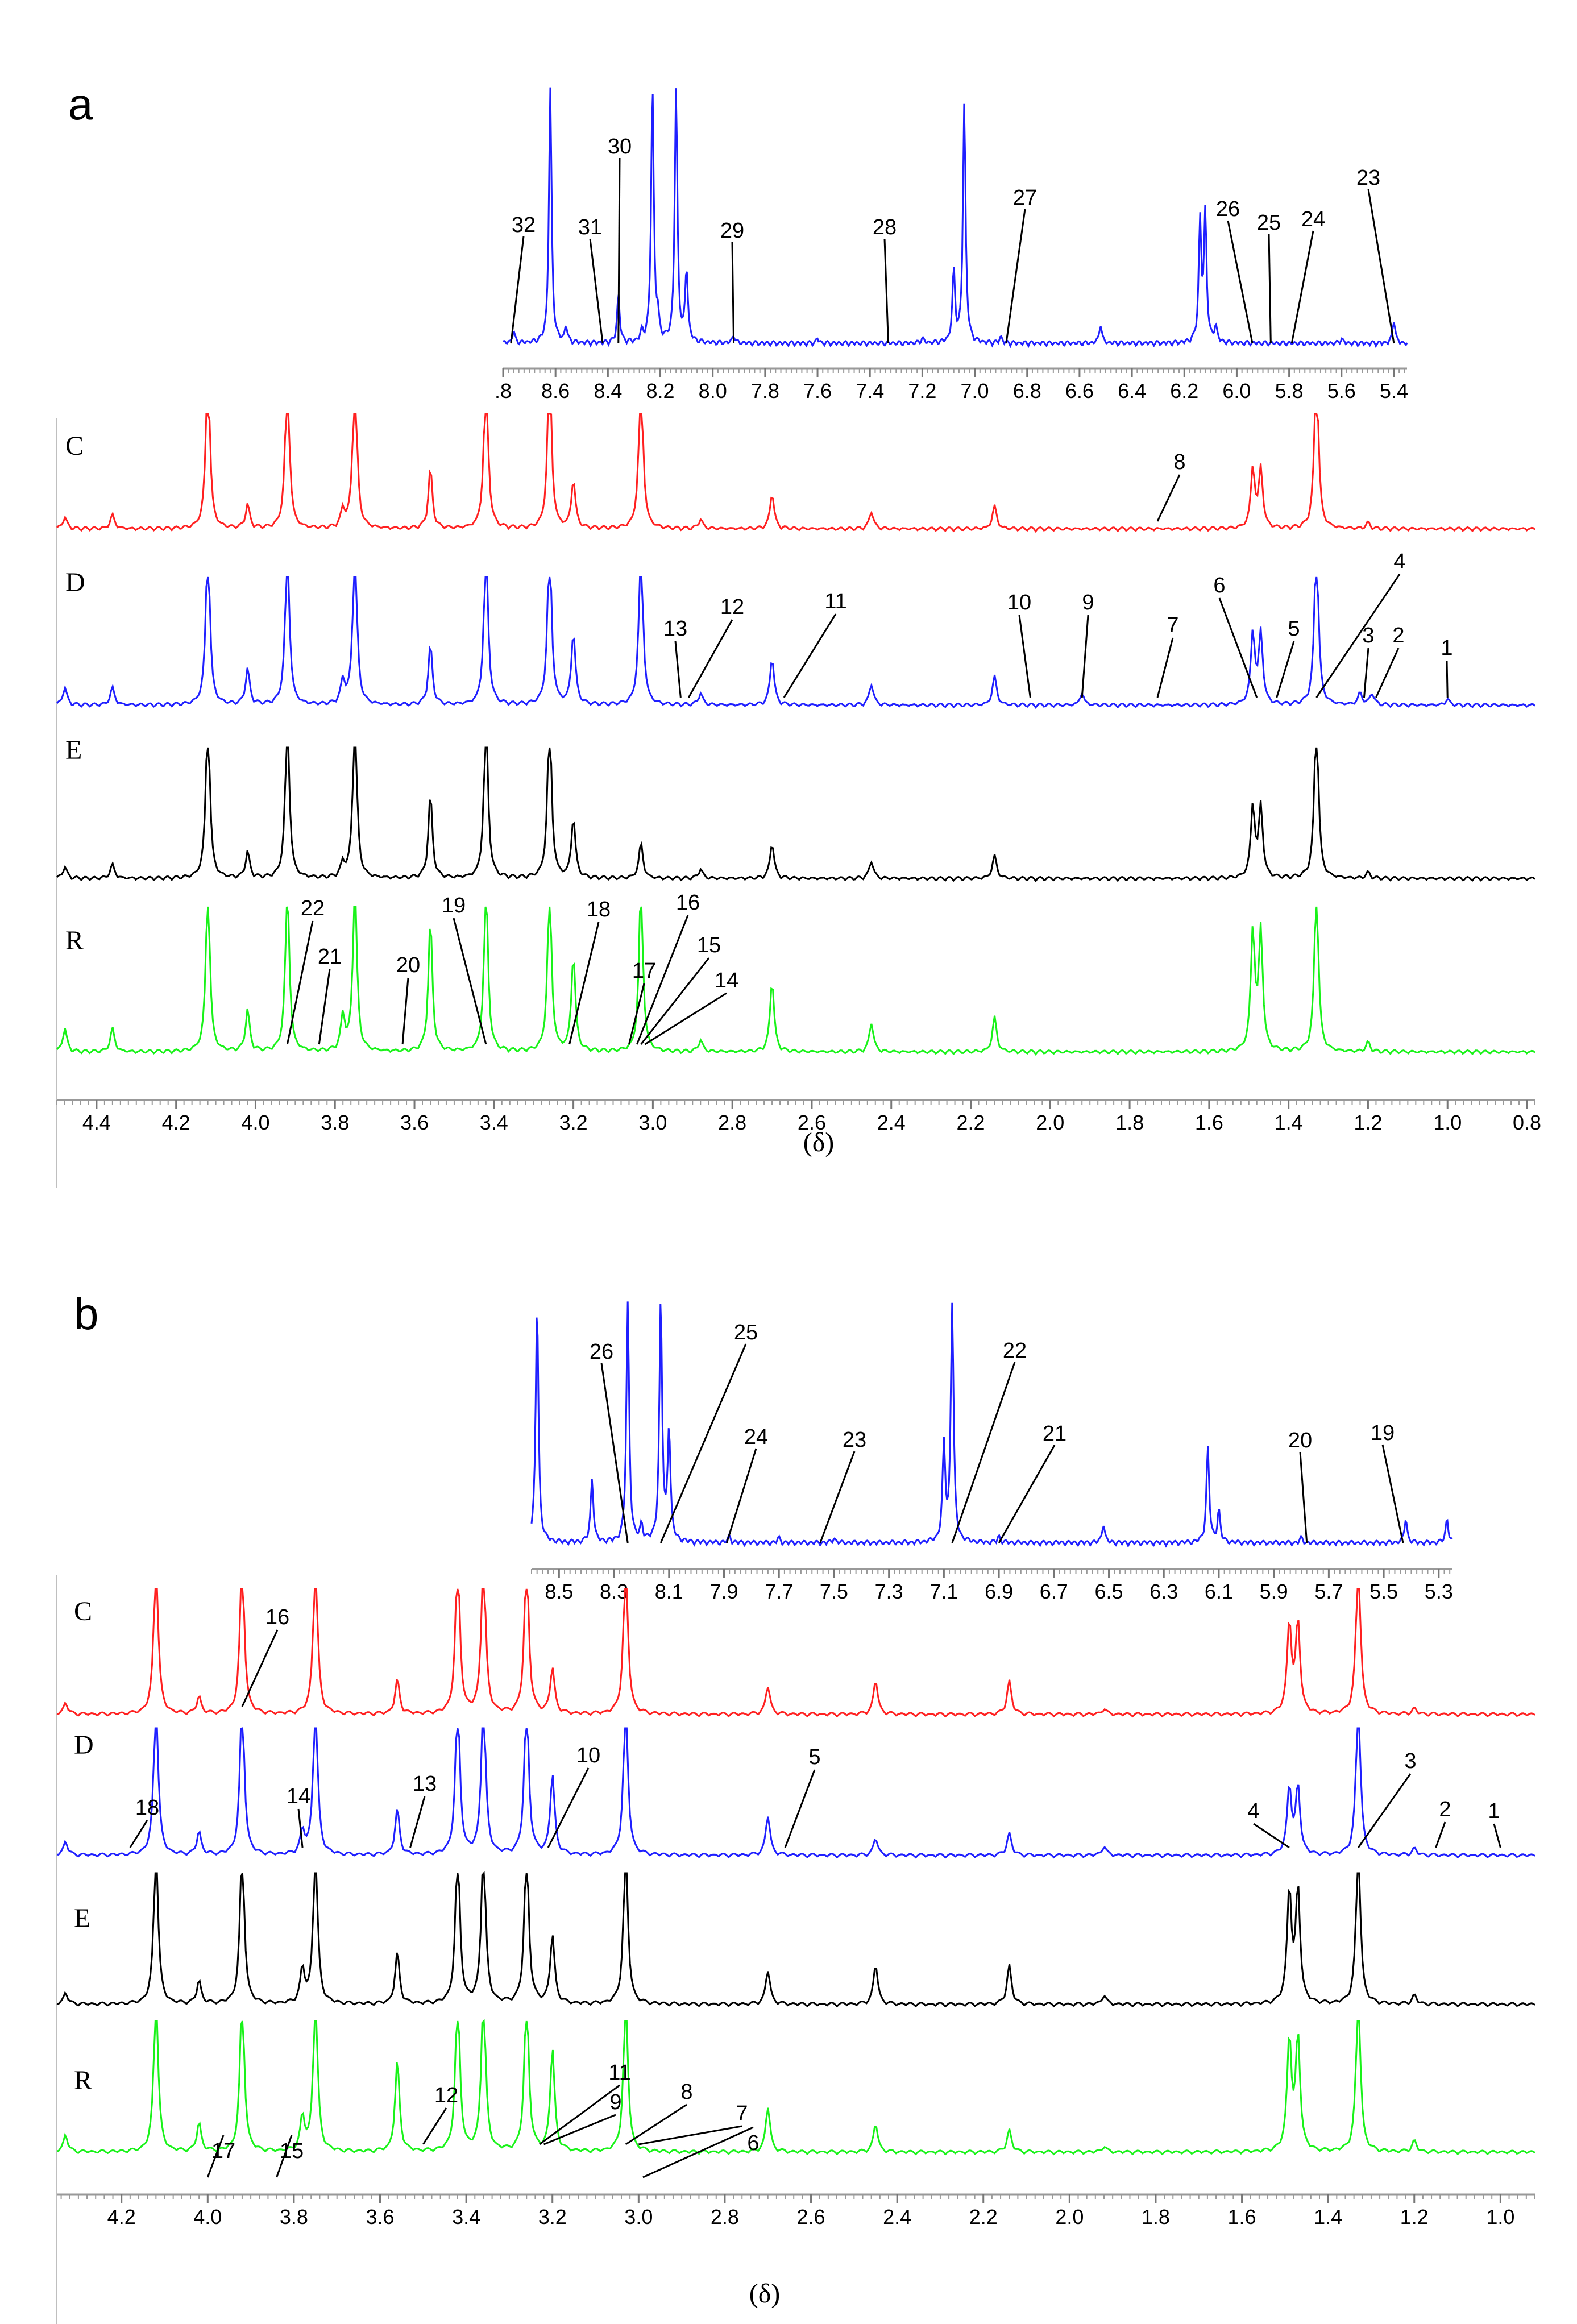 The height and width of the screenshot is (2324, 1577). Describe the element at coordinates (1494, 1811) in the screenshot. I see `peak-annotation: 1` at that location.